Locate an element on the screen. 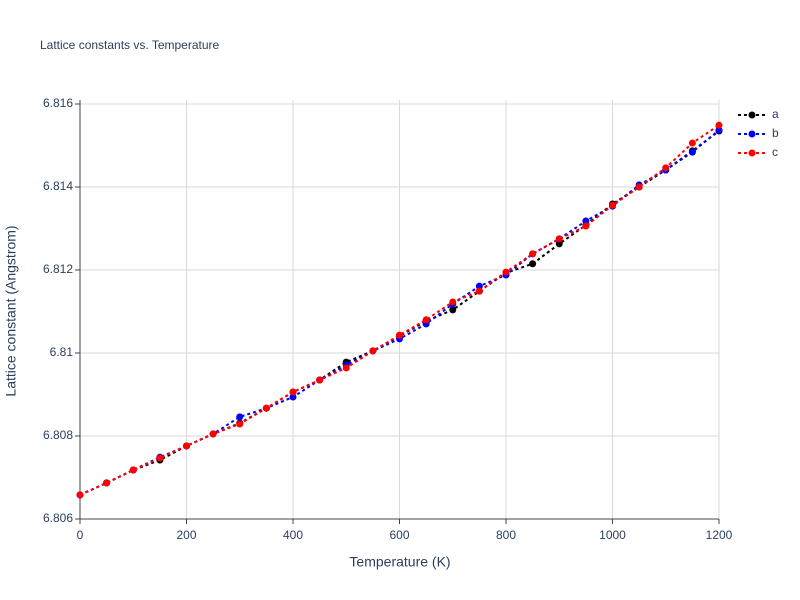  x-tick-label: 800 is located at coordinates (506, 535).